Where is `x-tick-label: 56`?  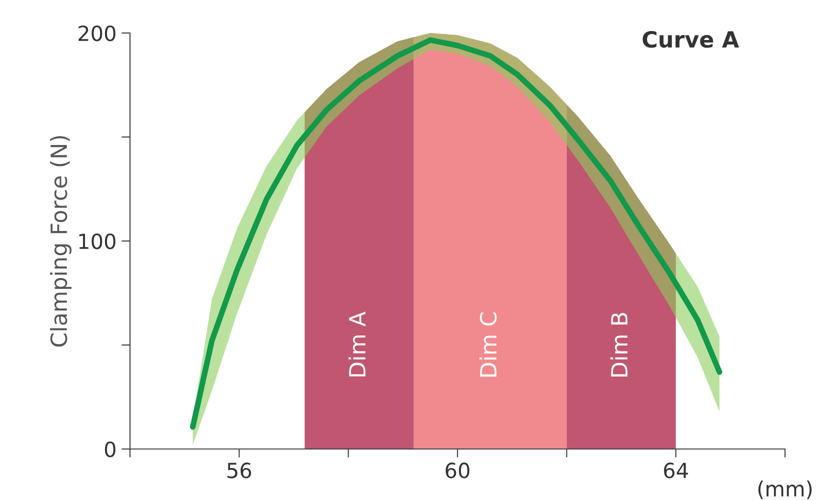
x-tick-label: 56 is located at coordinates (240, 470).